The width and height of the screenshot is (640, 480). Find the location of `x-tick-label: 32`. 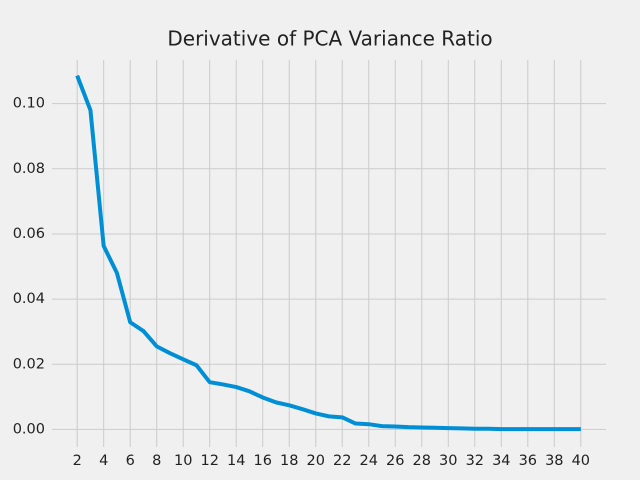

x-tick-label: 32 is located at coordinates (475, 461).